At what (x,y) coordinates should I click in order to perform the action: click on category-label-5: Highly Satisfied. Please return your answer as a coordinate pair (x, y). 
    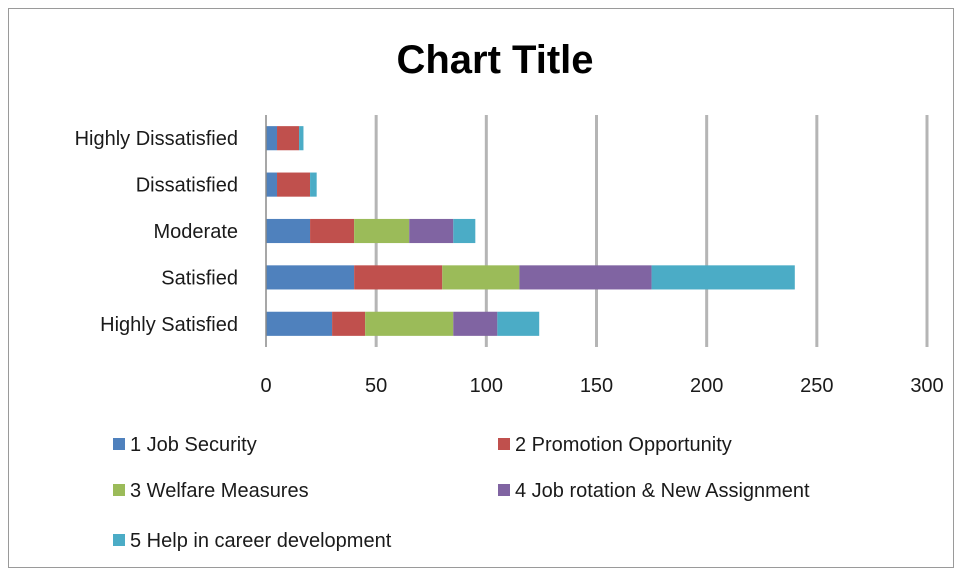
    Looking at the image, I should click on (169, 325).